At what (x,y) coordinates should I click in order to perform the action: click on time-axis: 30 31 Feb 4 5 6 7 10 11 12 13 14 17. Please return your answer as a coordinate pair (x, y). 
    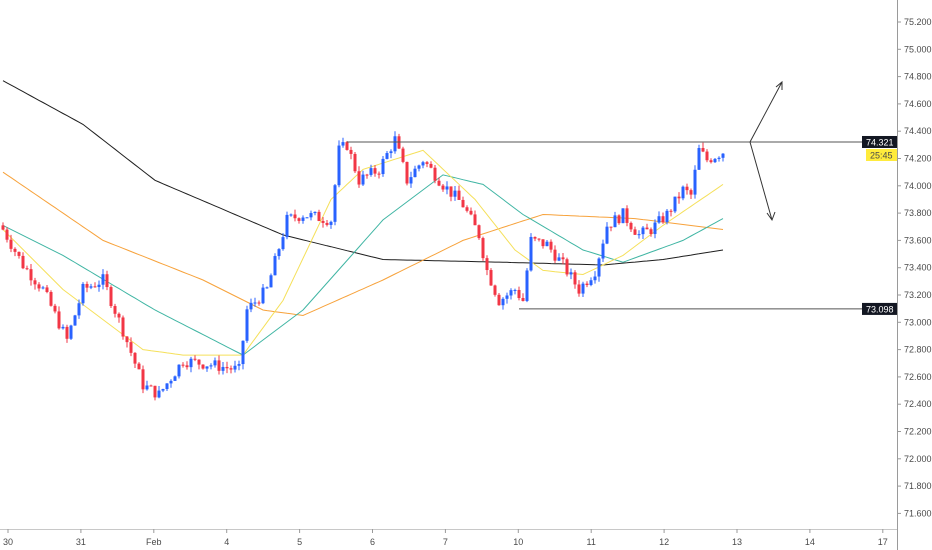
    Looking at the image, I should click on (445, 538).